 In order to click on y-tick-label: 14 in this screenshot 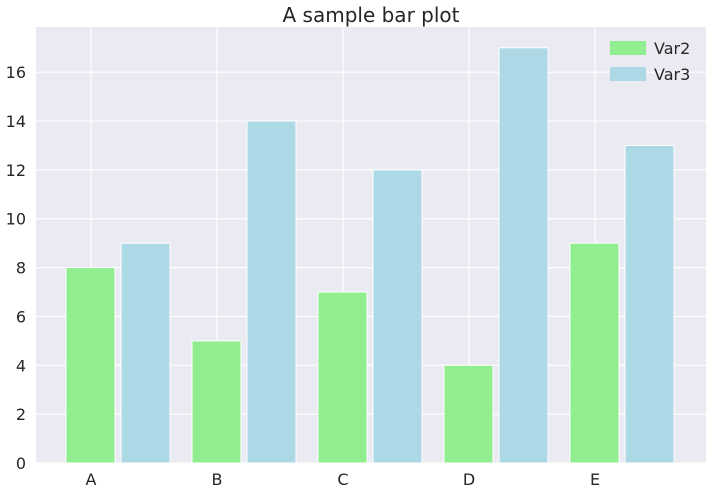, I will do `click(16, 121)`.